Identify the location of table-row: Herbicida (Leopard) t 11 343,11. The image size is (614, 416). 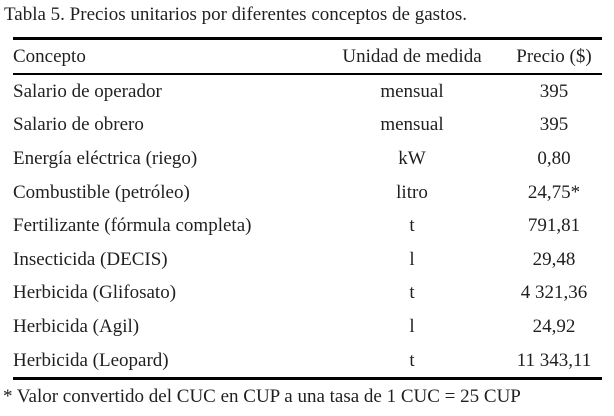
(307, 361).